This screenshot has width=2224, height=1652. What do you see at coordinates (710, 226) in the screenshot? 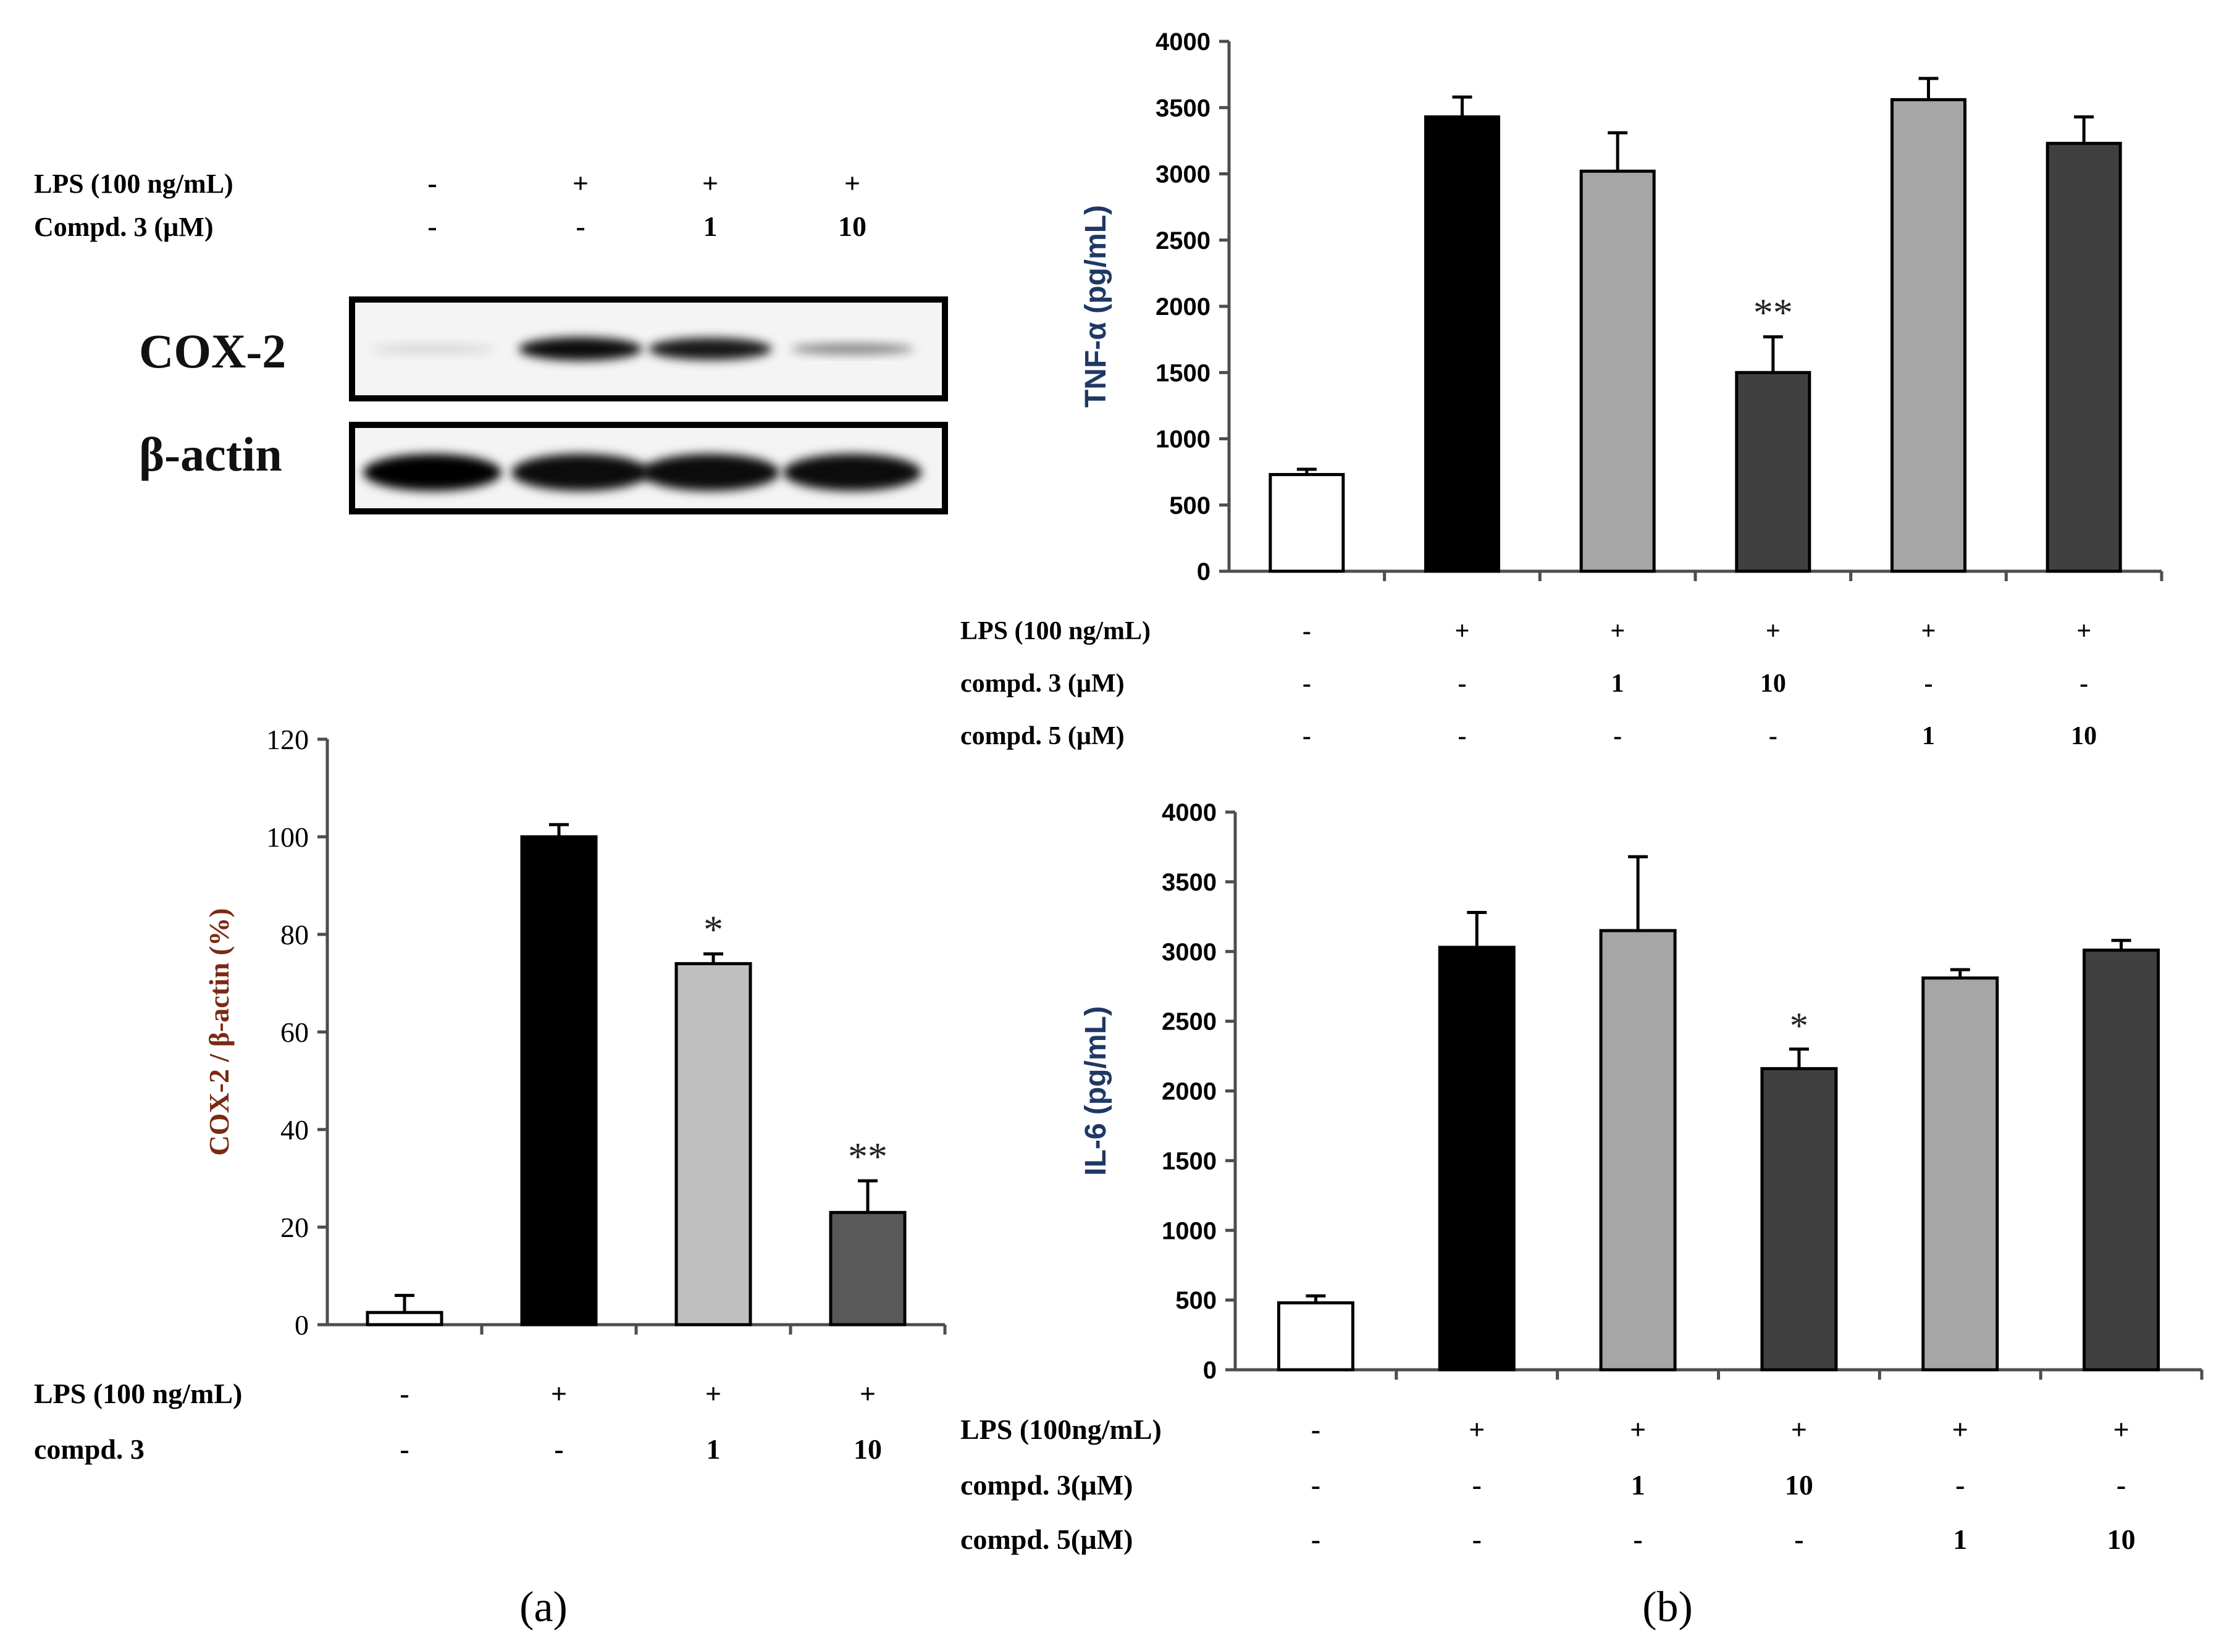
I see `blot-header-value: 1` at bounding box center [710, 226].